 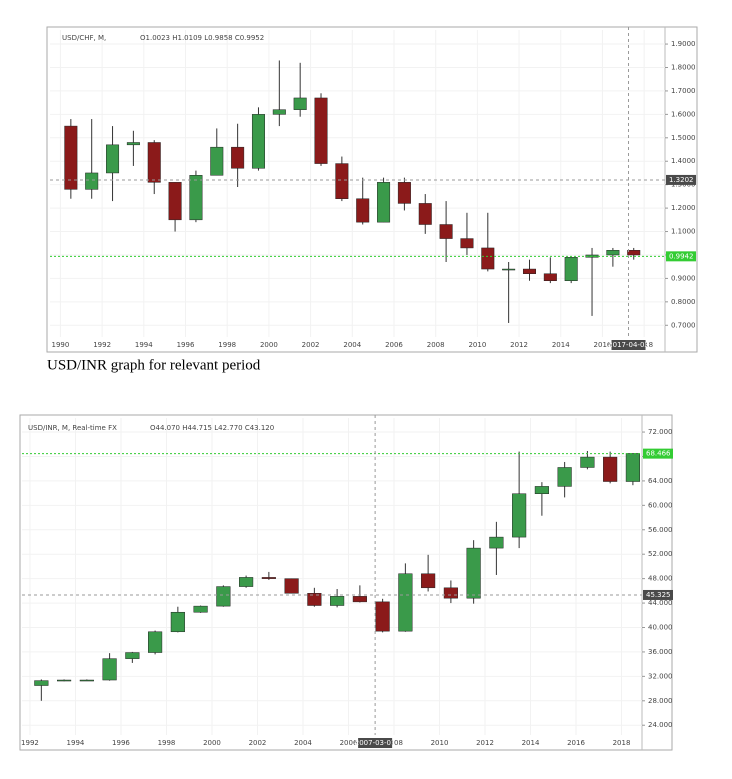 I want to click on price-label-box, so click(x=681, y=256).